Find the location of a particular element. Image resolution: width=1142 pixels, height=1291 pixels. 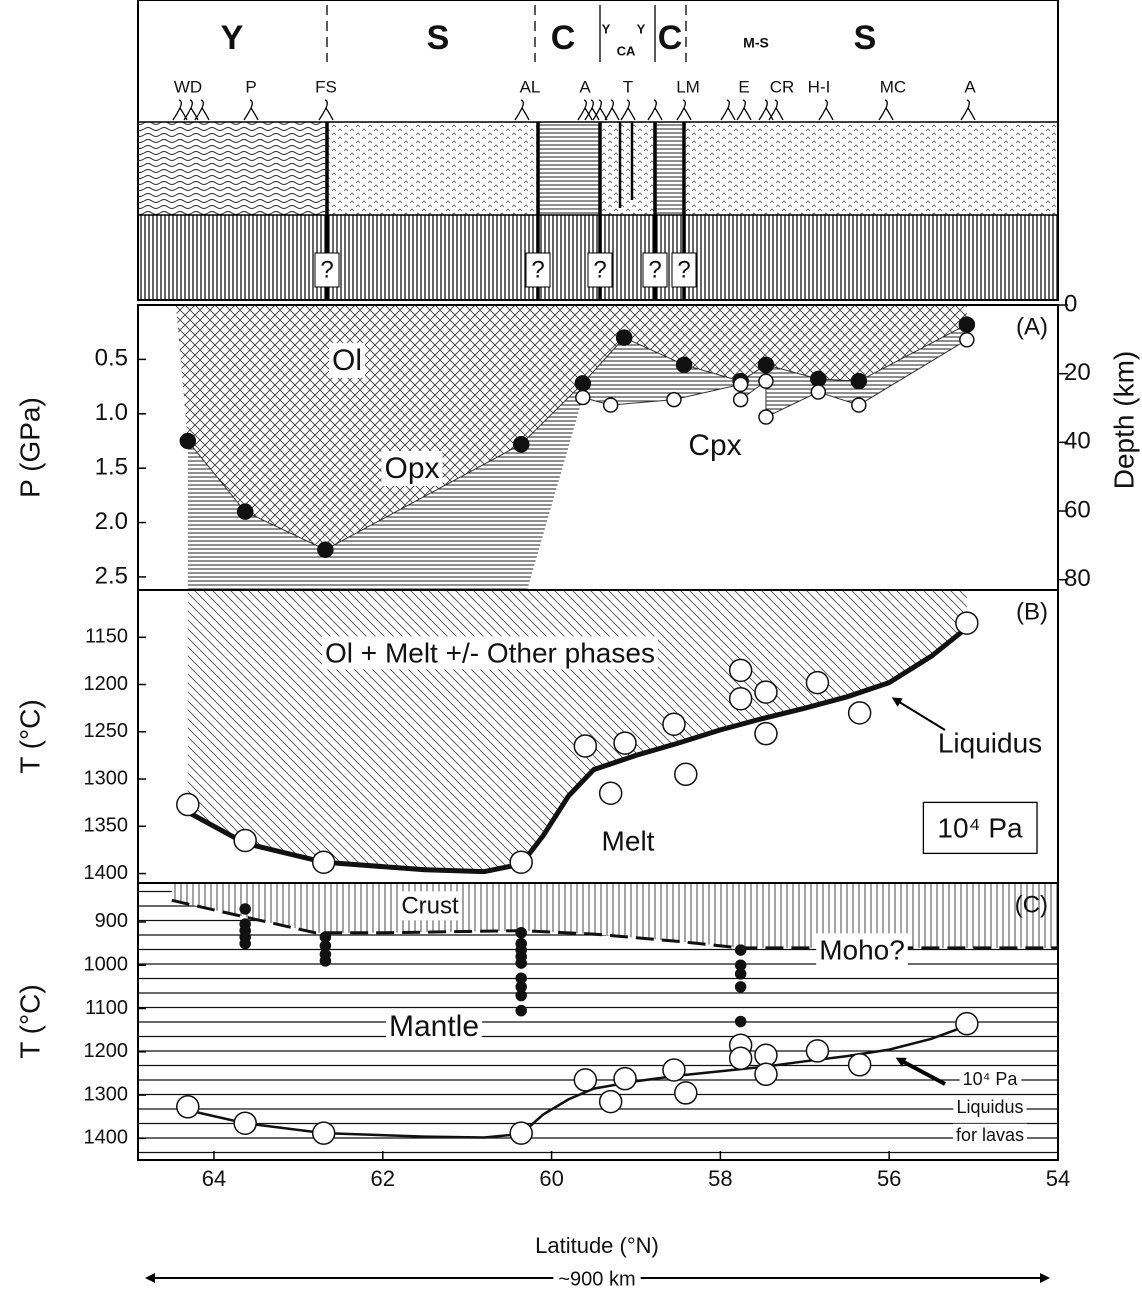

annotation: Melt is located at coordinates (628, 840).